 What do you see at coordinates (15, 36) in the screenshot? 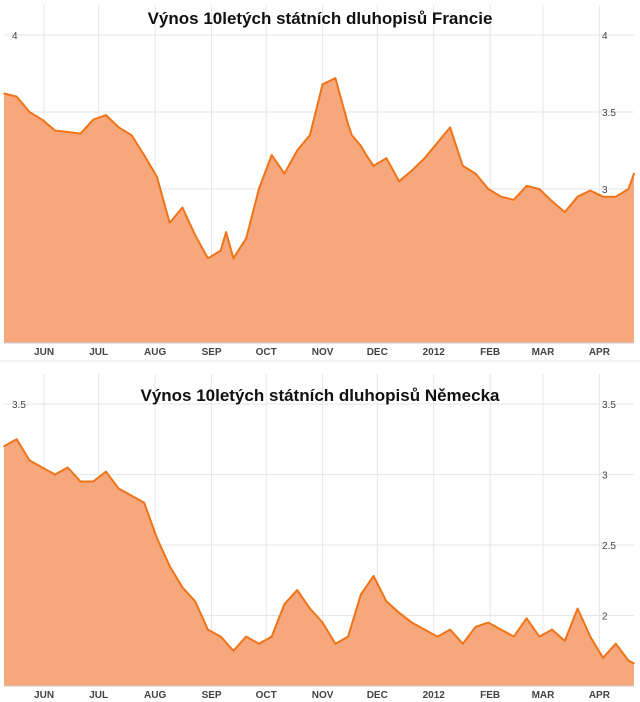
I see `y-tick-label-left-fr: 4` at bounding box center [15, 36].